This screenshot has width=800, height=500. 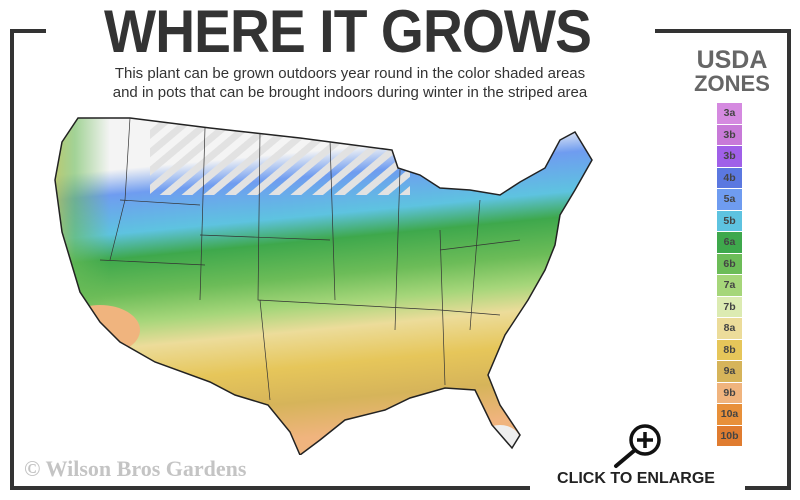 I want to click on legend-zone-10b: 10b, so click(x=729, y=435).